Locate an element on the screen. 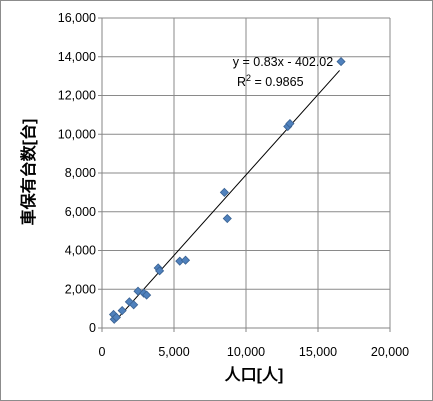 The height and width of the screenshot is (401, 433). y-tick-label: 14,000 is located at coordinates (77, 57).